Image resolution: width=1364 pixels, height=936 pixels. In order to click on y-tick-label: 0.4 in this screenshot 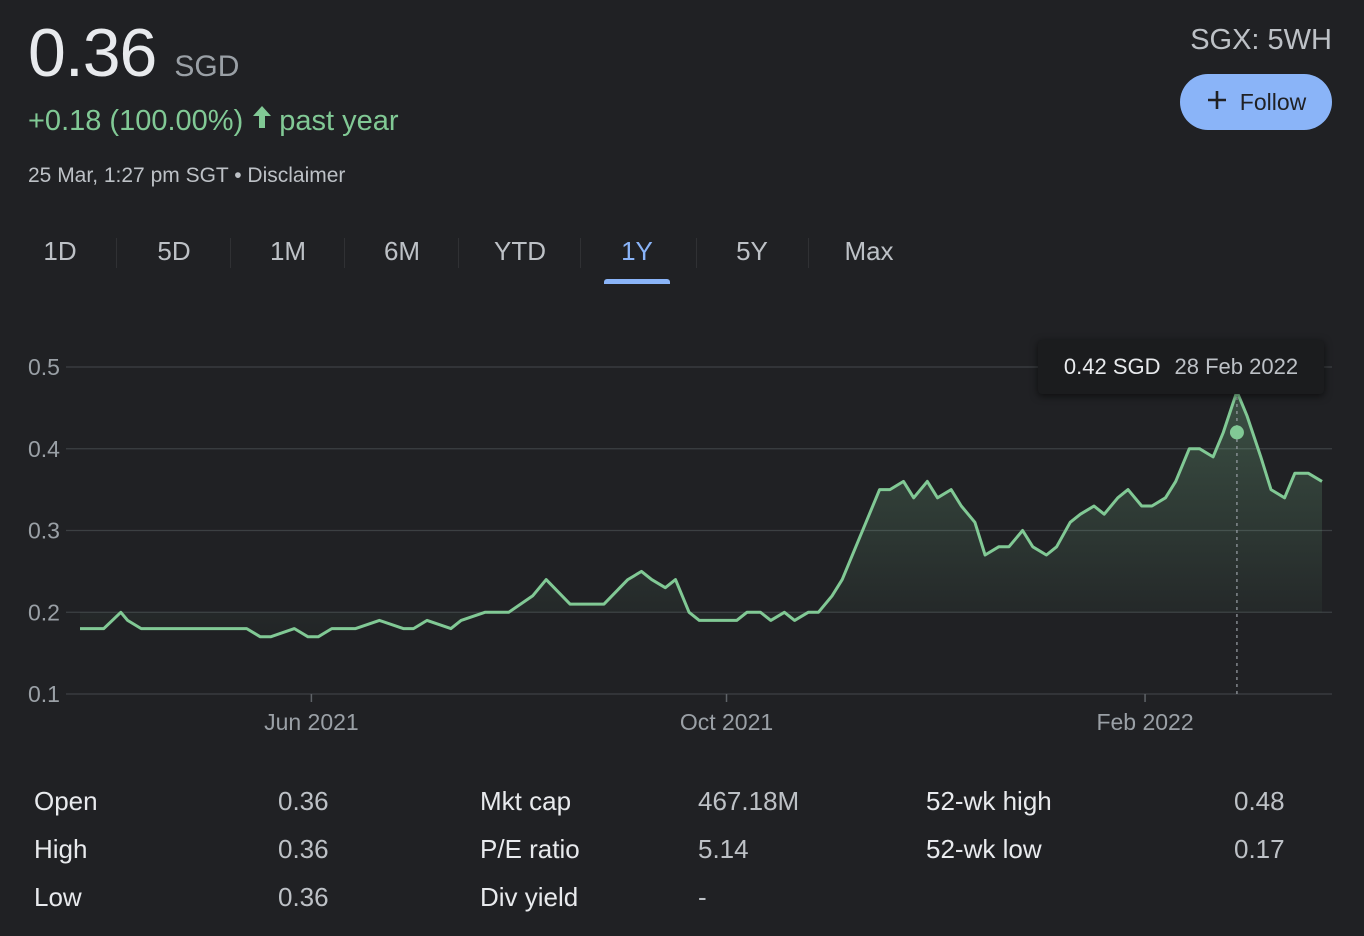, I will do `click(44, 449)`.